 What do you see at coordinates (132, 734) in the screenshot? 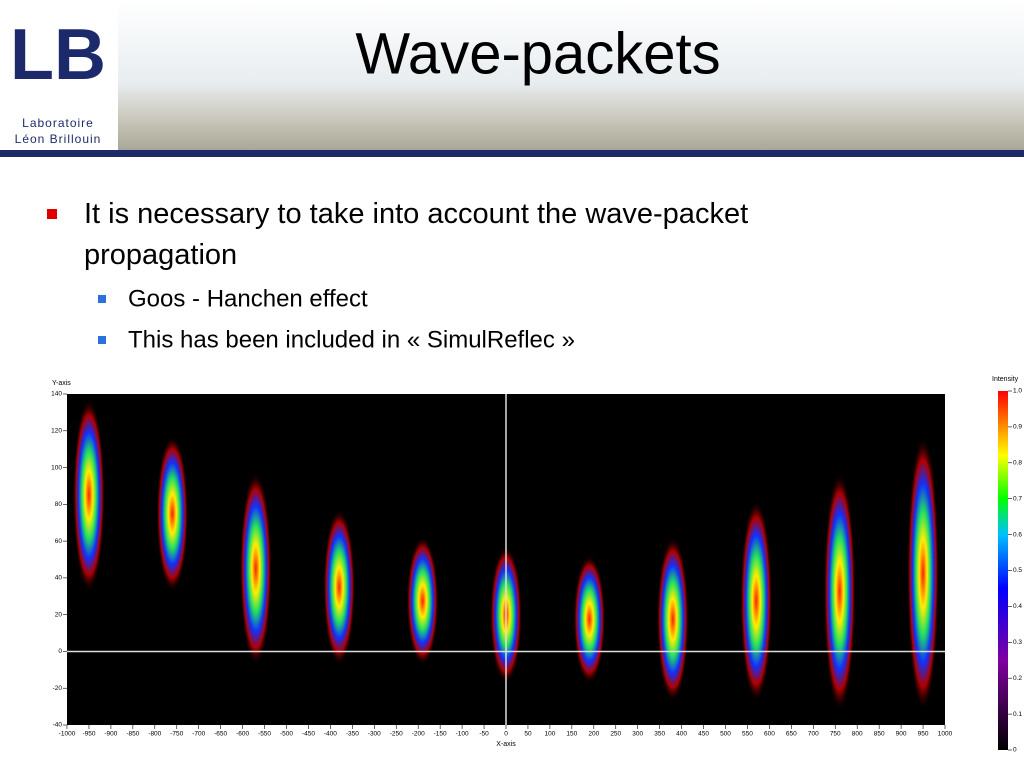
I see `x-tick-label: -850` at bounding box center [132, 734].